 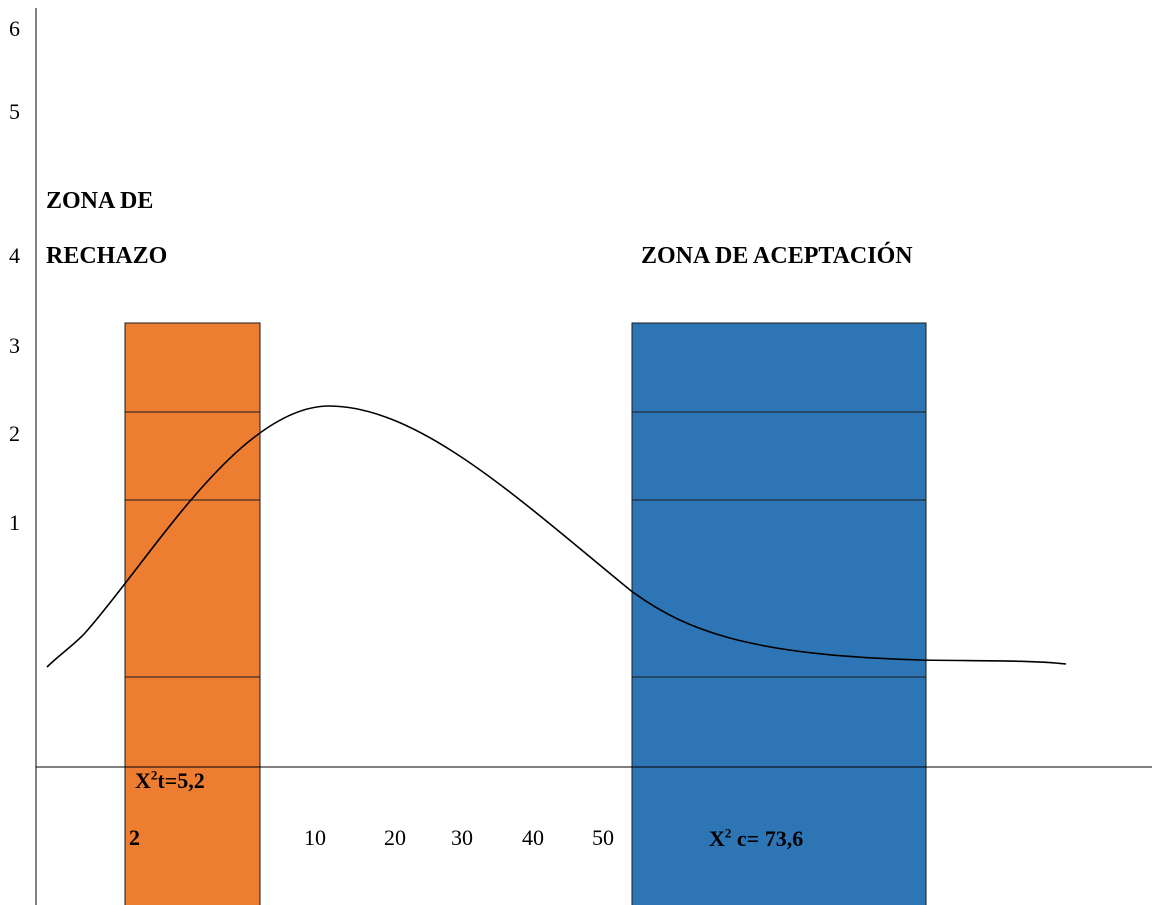 What do you see at coordinates (533, 837) in the screenshot?
I see `x-tick-label: 40` at bounding box center [533, 837].